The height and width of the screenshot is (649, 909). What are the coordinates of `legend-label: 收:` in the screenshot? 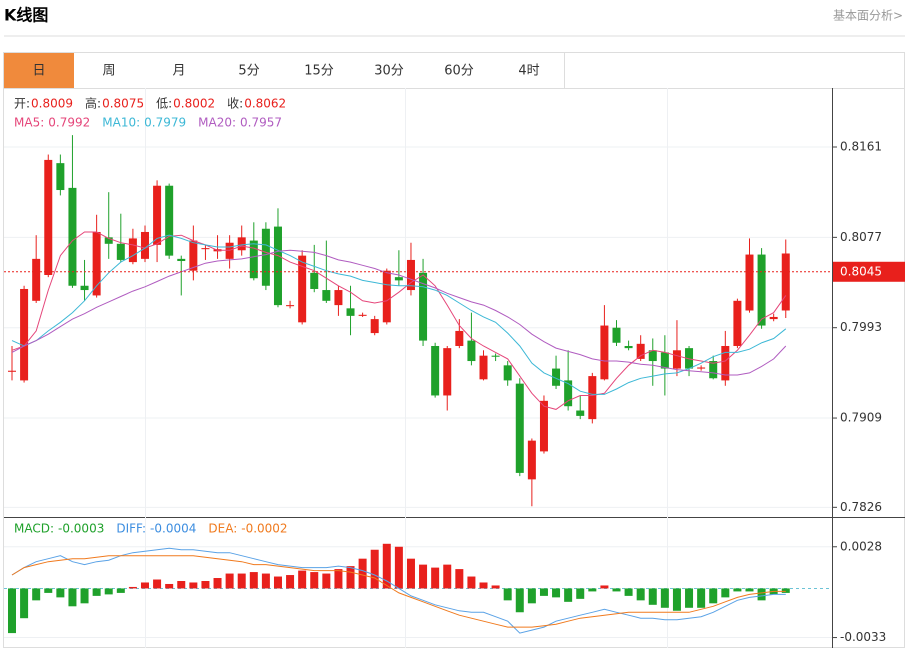 It's located at (235, 104).